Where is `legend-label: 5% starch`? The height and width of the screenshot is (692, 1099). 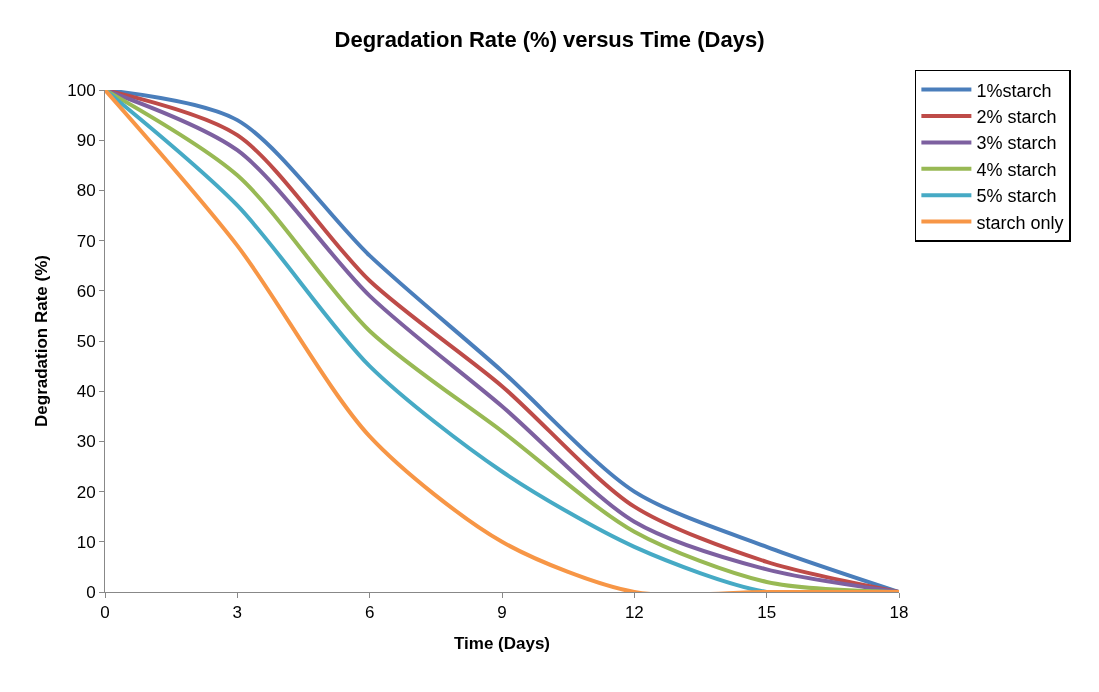
legend-label: 5% starch is located at coordinates (1016, 196).